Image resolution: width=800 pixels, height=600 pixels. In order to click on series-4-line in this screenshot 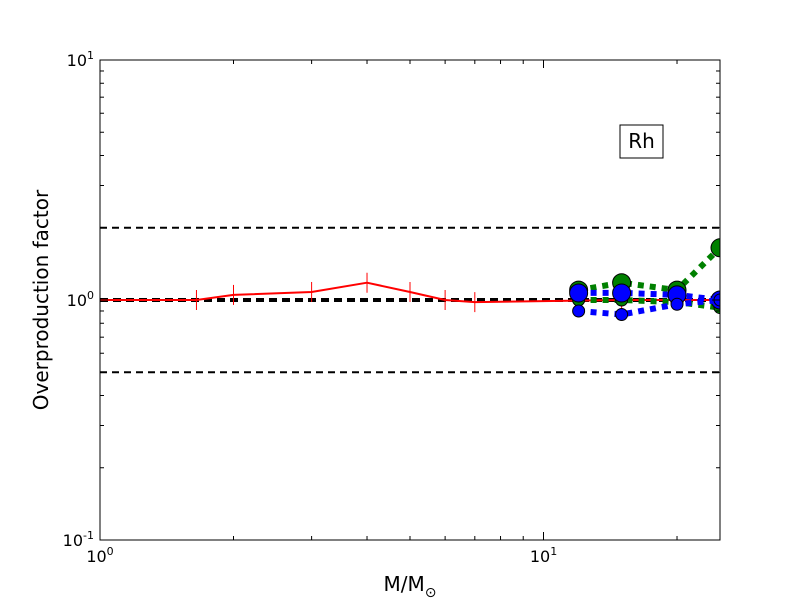, I will do `click(649, 307)`.